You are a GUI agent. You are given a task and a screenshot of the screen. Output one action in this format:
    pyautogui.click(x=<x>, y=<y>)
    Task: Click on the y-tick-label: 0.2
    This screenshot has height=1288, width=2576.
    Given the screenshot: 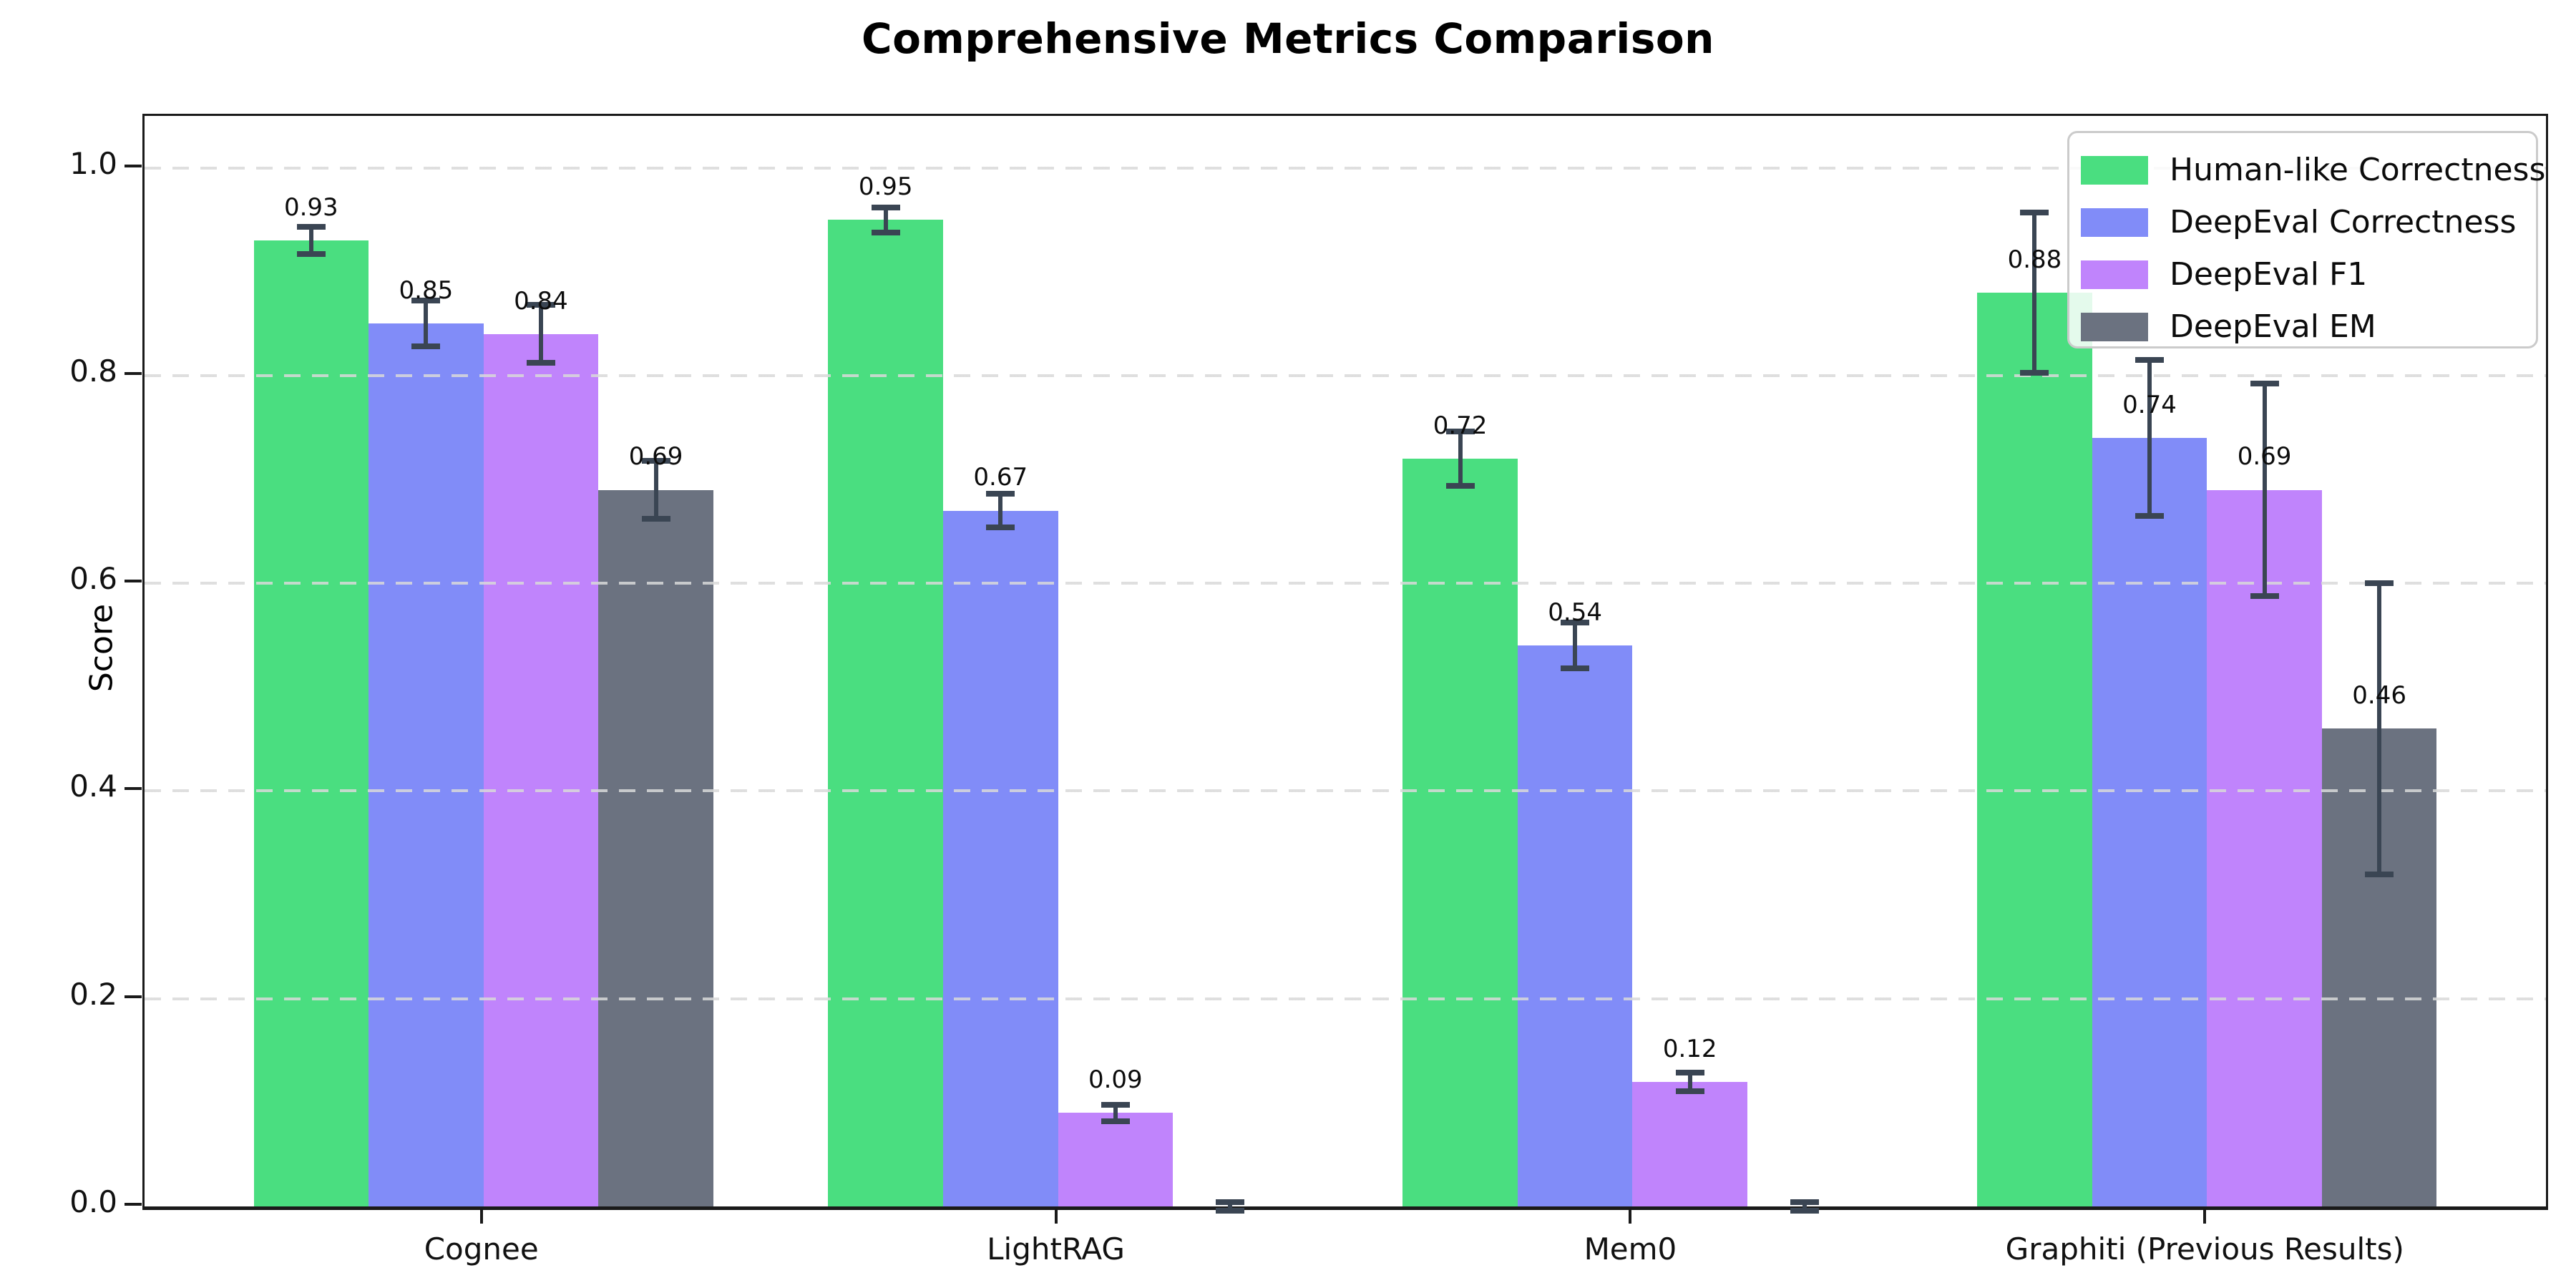 What is the action you would take?
    pyautogui.click(x=93, y=994)
    